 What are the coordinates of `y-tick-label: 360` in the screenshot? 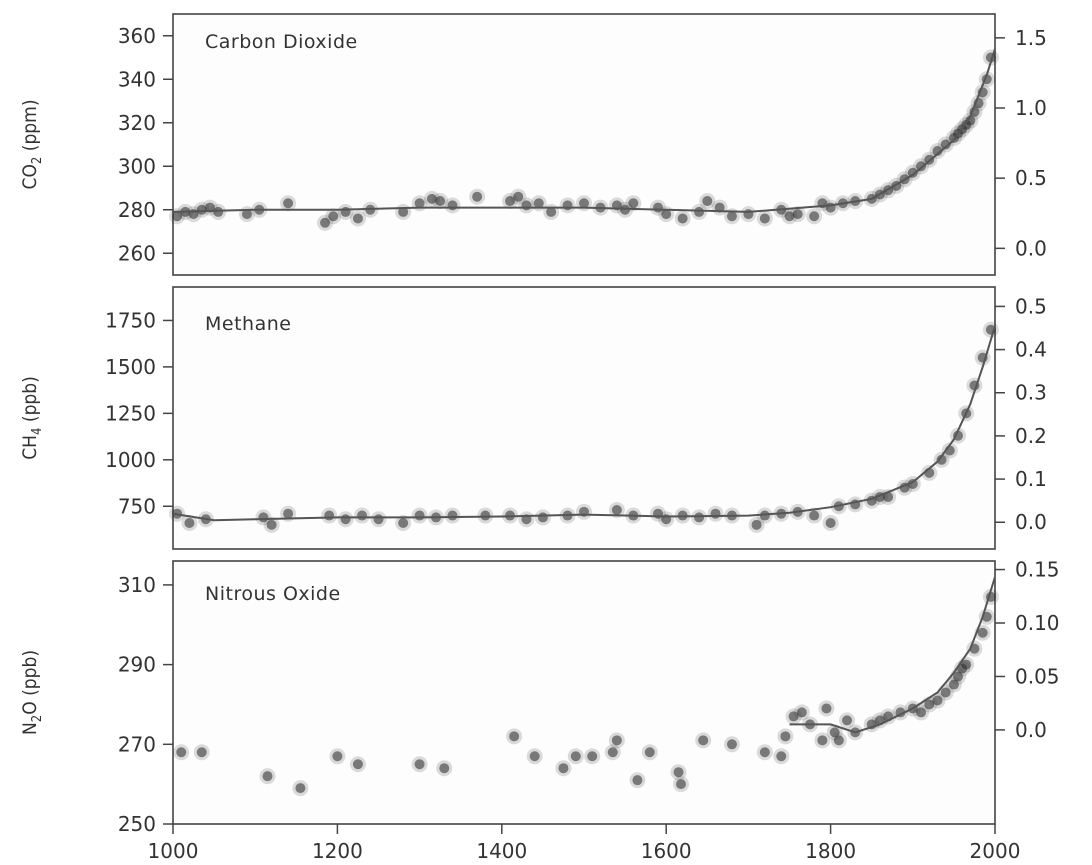 It's located at (137, 36).